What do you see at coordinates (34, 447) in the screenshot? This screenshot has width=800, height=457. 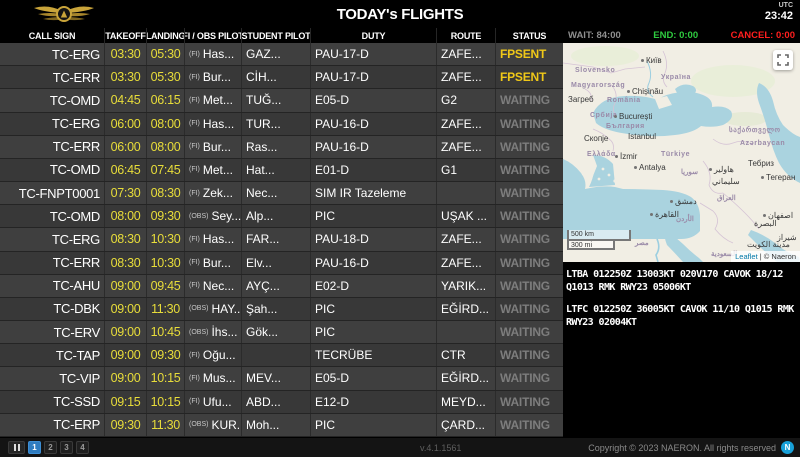 I see `page-button-1: 1` at bounding box center [34, 447].